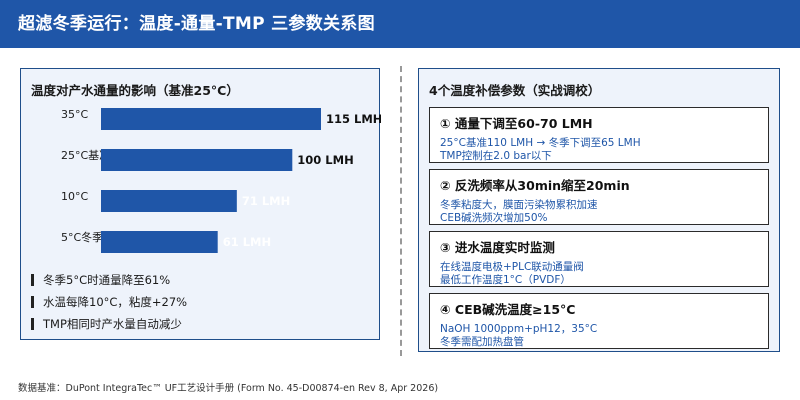  Describe the element at coordinates (266, 201) in the screenshot. I see `value-label: 71 LMH` at that location.